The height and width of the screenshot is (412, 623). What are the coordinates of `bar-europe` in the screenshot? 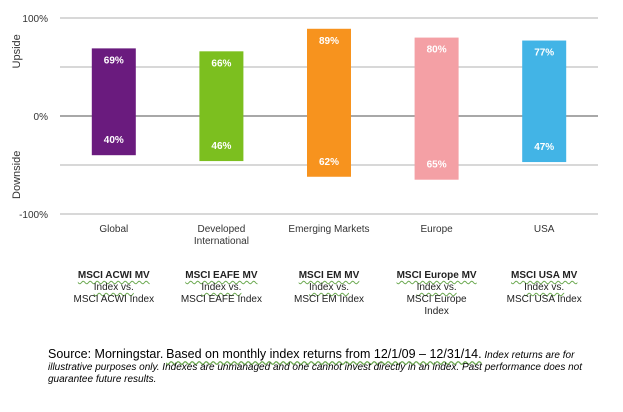 It's located at (436, 108).